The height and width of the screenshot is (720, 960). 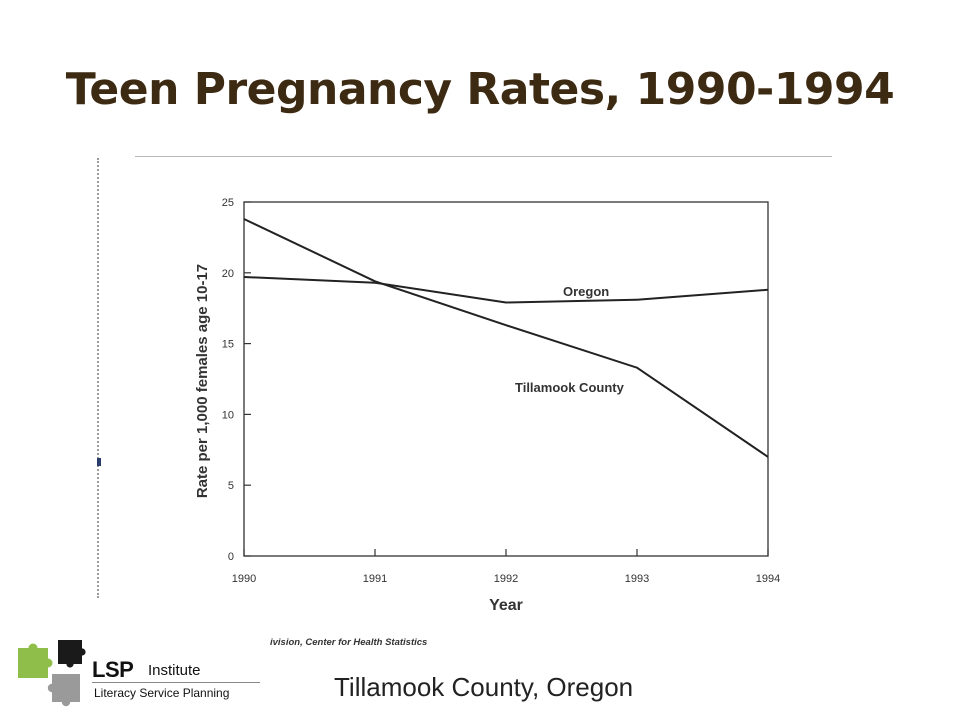 What do you see at coordinates (231, 486) in the screenshot?
I see `y-tick-label: 5` at bounding box center [231, 486].